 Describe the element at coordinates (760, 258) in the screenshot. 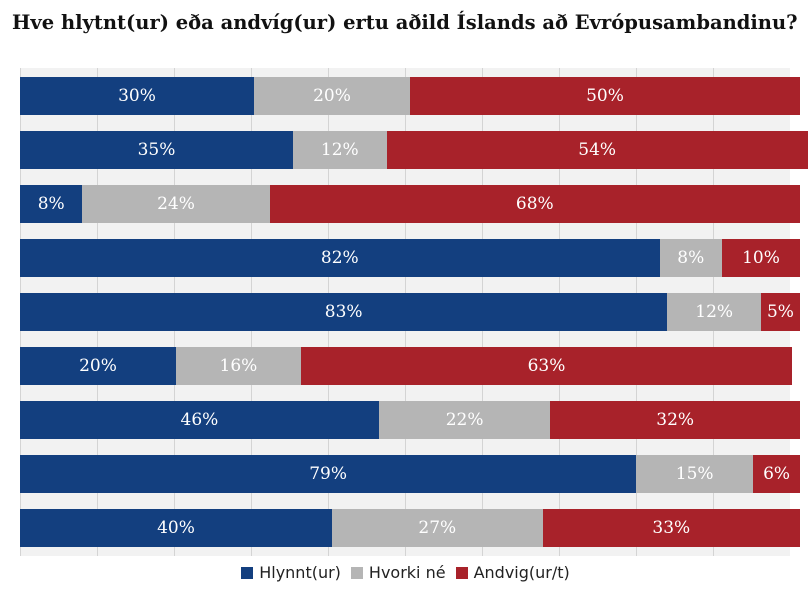

I see `bar-segment: 10%` at that location.